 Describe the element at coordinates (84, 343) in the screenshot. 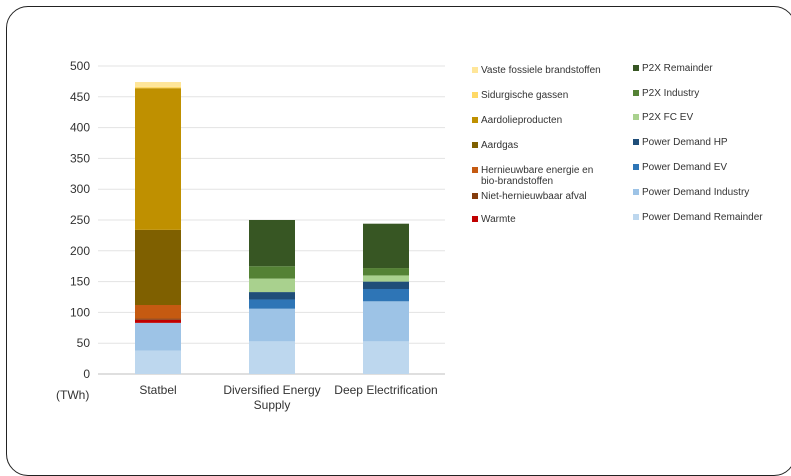

I see `y-tick-label: 50` at that location.